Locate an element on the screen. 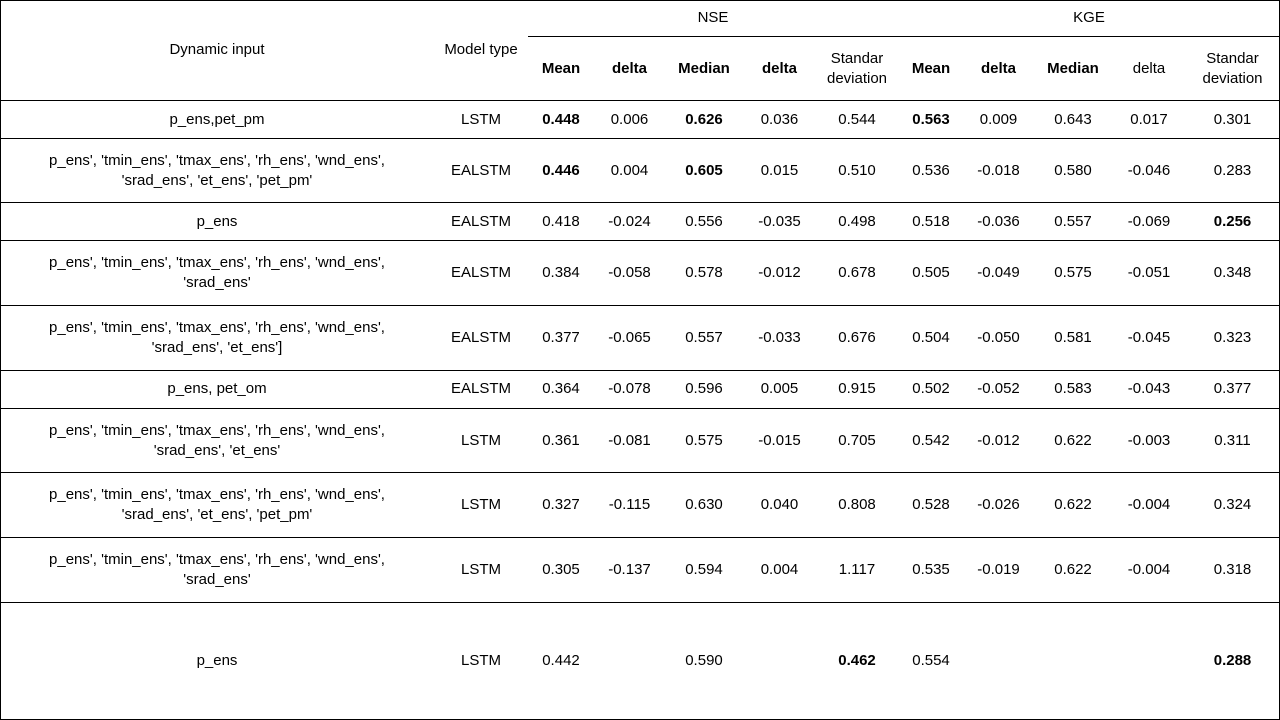 The width and height of the screenshot is (1280, 720). metric-cell: 0.535 is located at coordinates (931, 570).